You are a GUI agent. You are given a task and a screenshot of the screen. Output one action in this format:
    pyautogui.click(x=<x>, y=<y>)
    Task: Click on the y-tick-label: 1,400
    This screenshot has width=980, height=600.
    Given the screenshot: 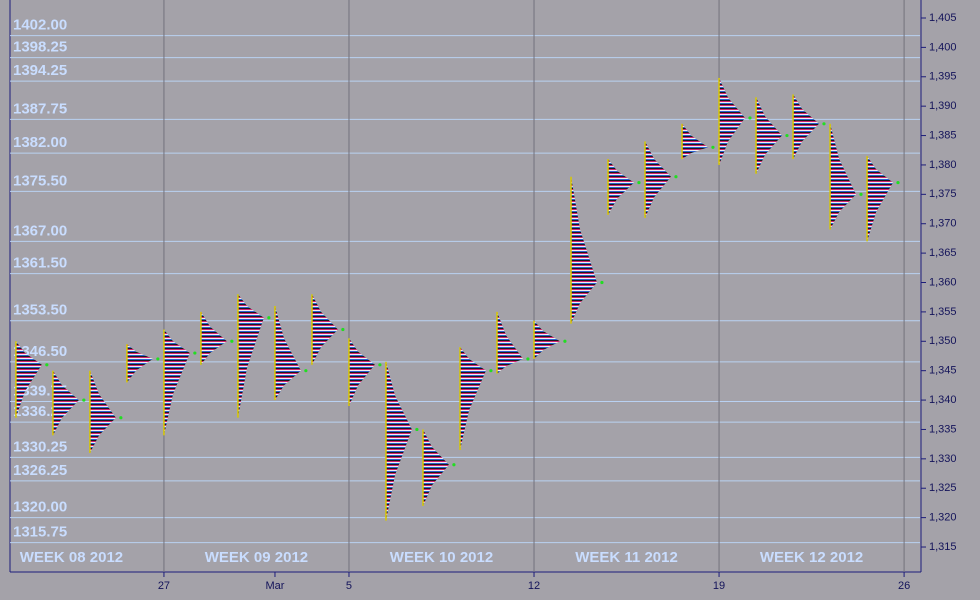 What is the action you would take?
    pyautogui.click(x=943, y=47)
    